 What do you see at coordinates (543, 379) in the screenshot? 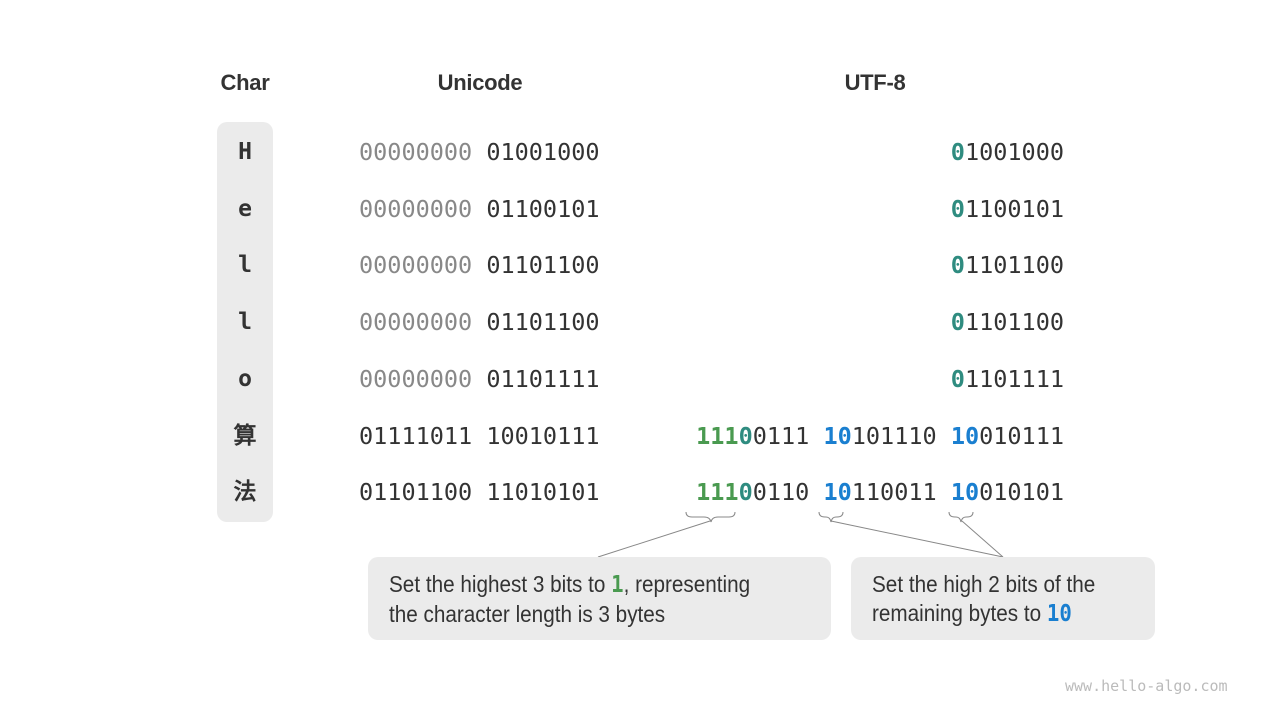
I see `unicode-low-byte: 01101111` at bounding box center [543, 379].